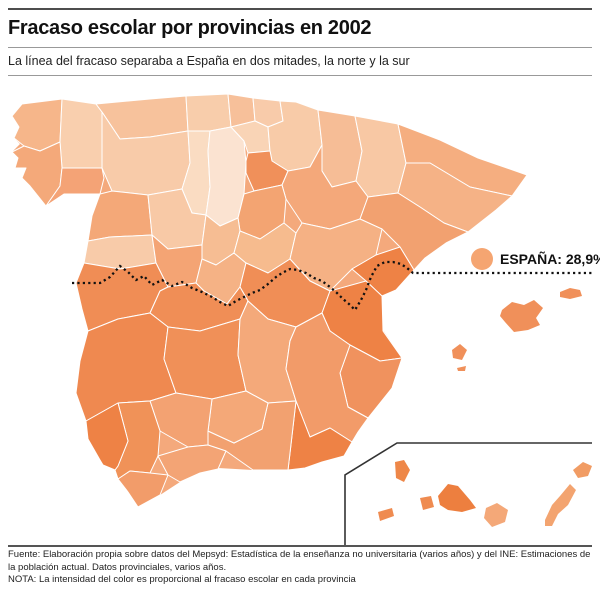  Describe the element at coordinates (386, 514) in the screenshot. I see `island-el-hierro` at that location.